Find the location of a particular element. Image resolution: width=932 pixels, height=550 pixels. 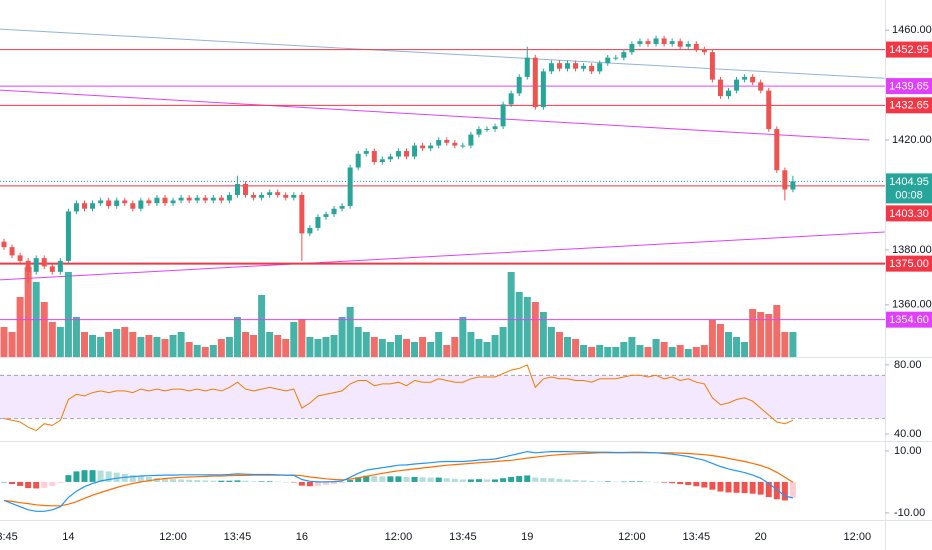

price-label: 1375.00 is located at coordinates (909, 264).